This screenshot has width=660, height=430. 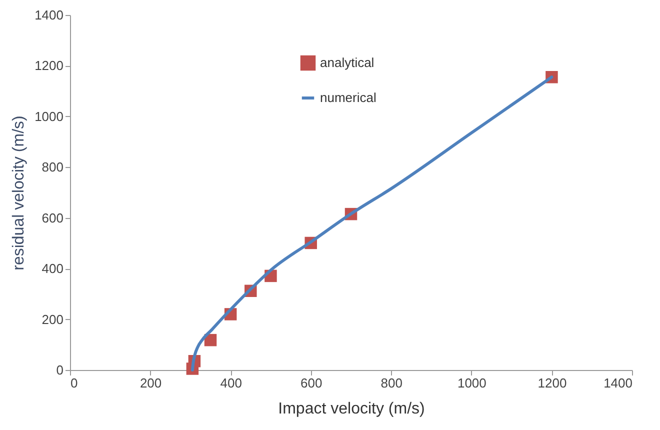 What do you see at coordinates (347, 62) in the screenshot?
I see `legend-label: analytical` at bounding box center [347, 62].